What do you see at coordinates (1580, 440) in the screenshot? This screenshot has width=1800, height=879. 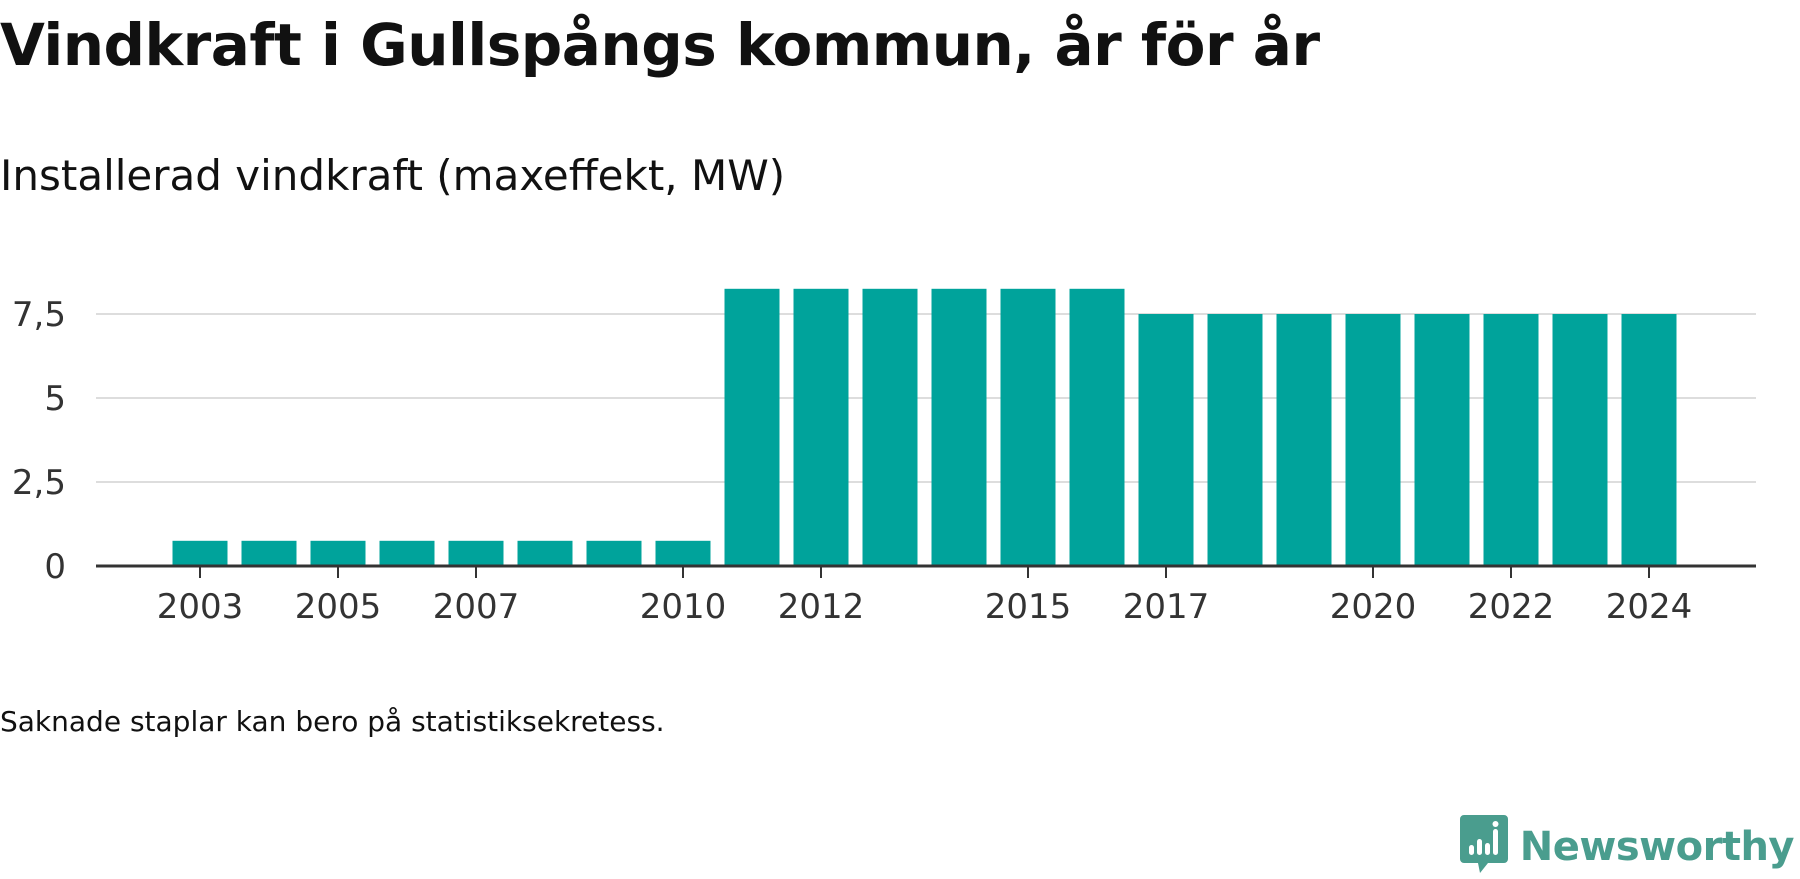 I see `bar-2023` at bounding box center [1580, 440].